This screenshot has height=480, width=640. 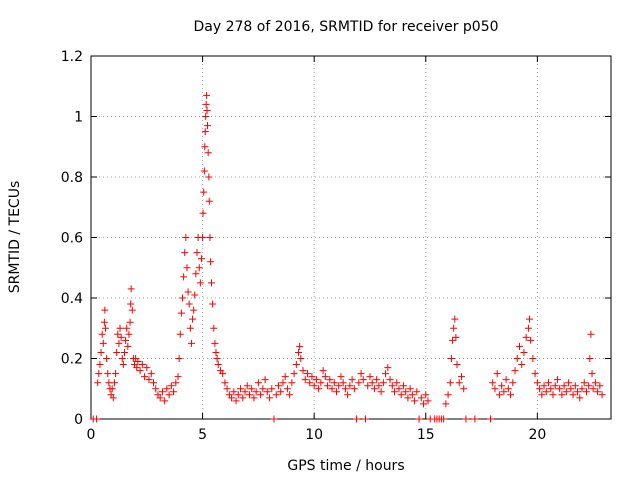 What do you see at coordinates (78, 118) in the screenshot?
I see `y-tick-label: 1` at bounding box center [78, 118].